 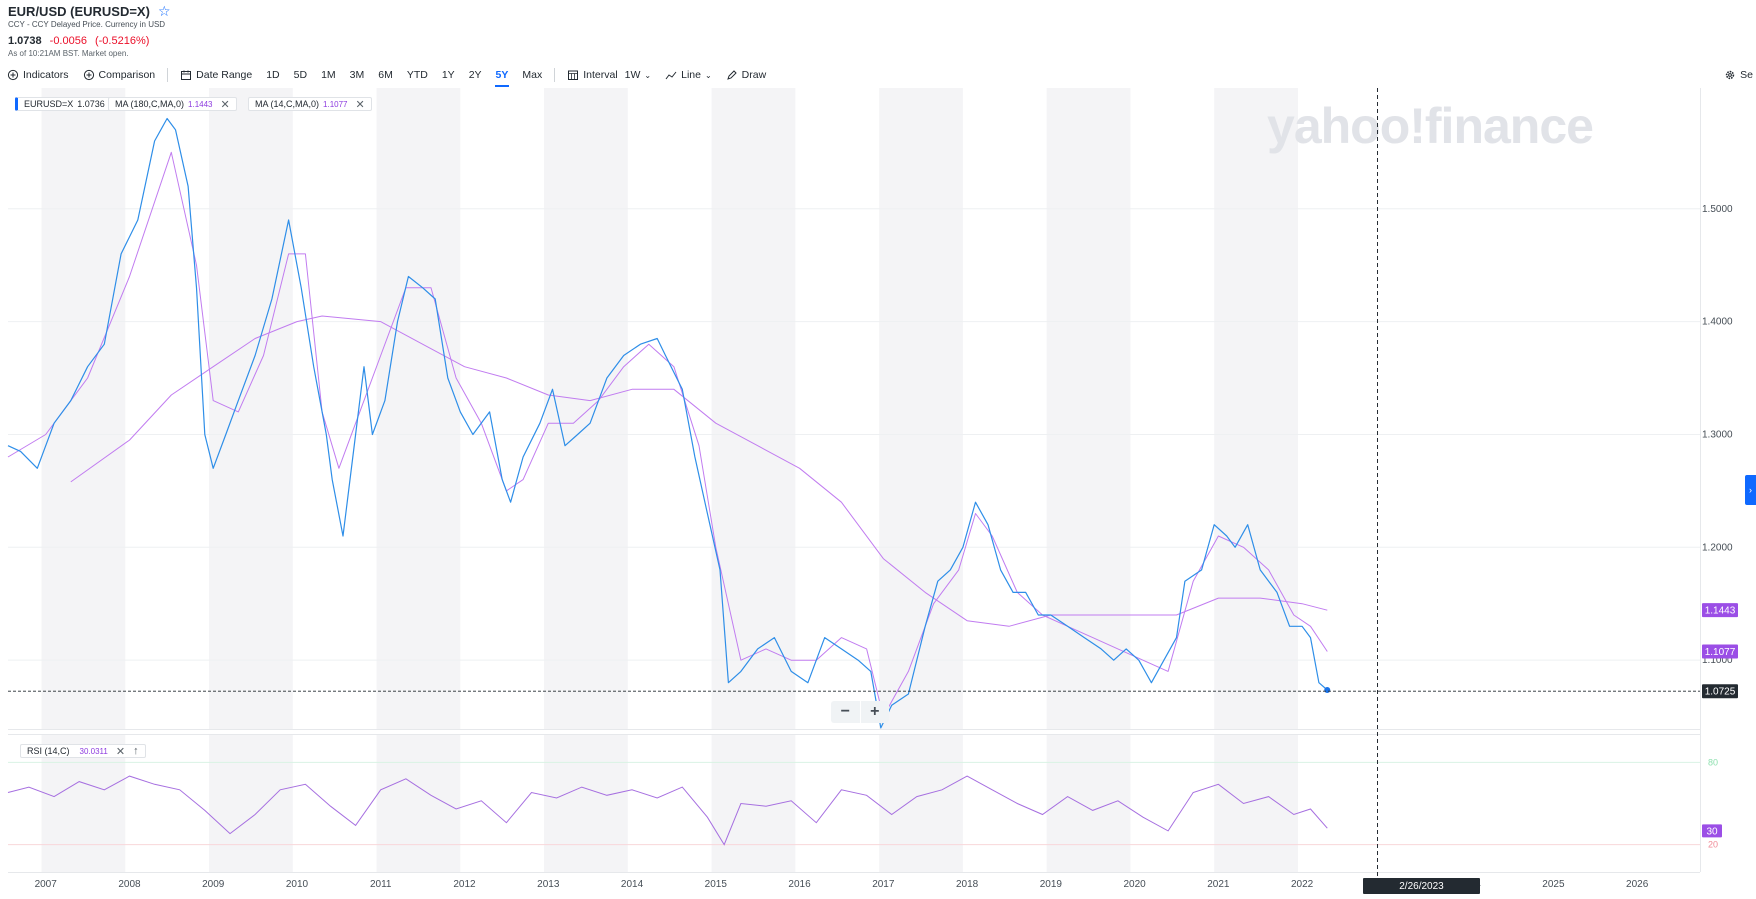 I want to click on comparison-label: Comparison, so click(x=127, y=75).